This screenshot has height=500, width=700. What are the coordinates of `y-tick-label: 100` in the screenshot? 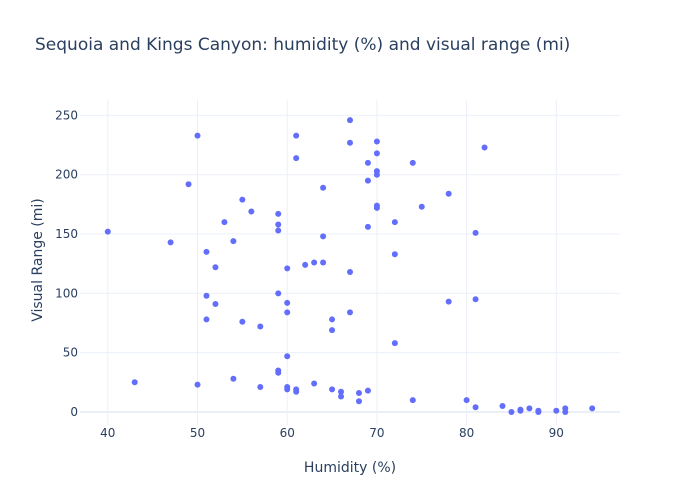 It's located at (66, 293).